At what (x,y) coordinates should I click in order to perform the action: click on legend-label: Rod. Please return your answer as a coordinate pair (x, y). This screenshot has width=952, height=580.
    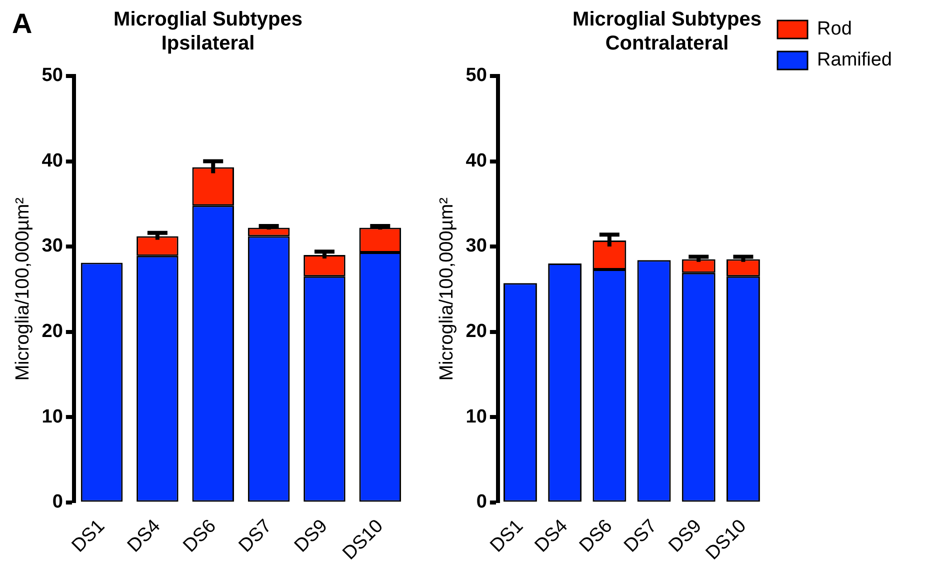
    Looking at the image, I should click on (834, 29).